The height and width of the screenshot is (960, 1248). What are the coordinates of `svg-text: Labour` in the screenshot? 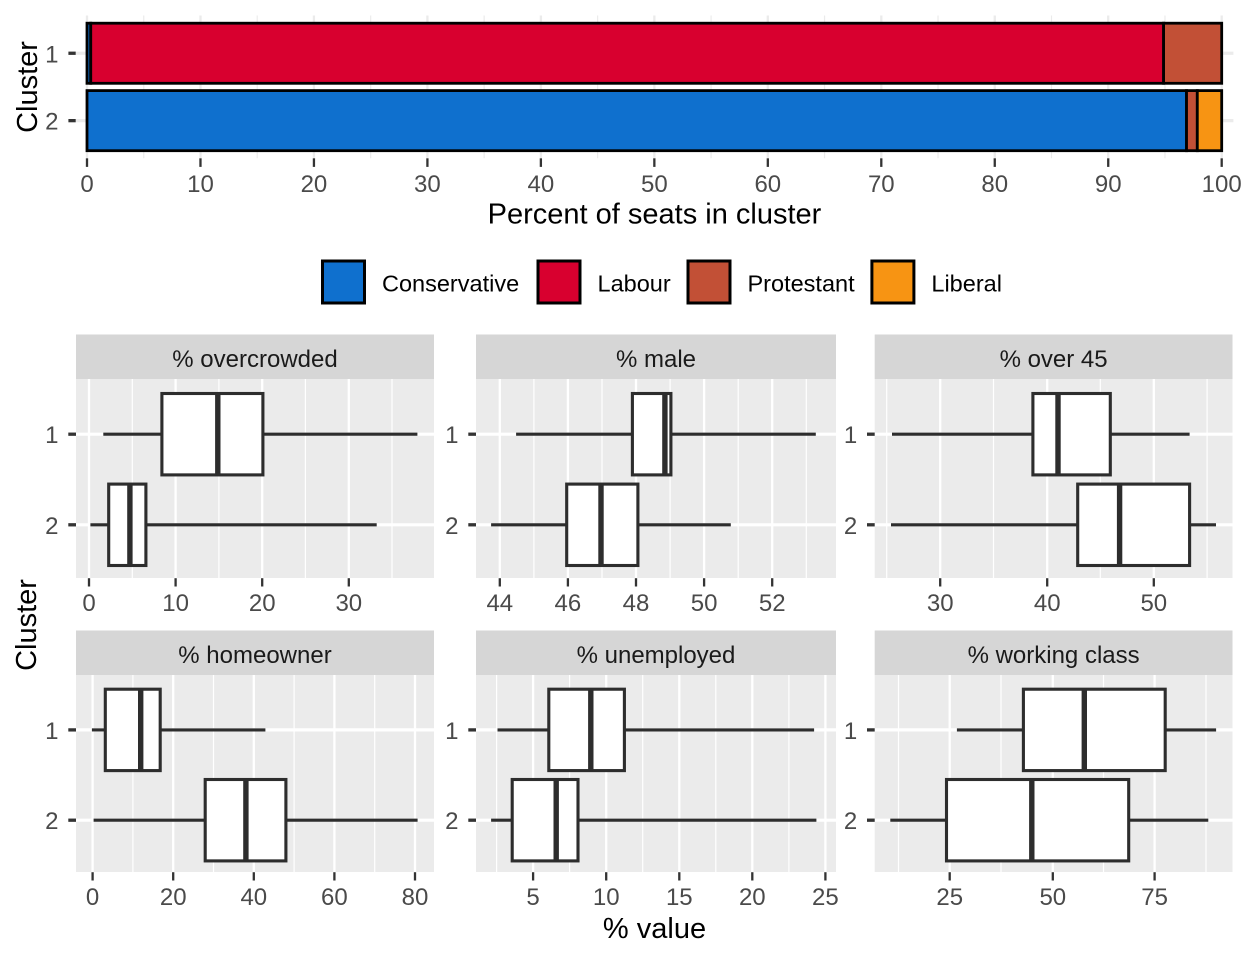 It's located at (634, 284).